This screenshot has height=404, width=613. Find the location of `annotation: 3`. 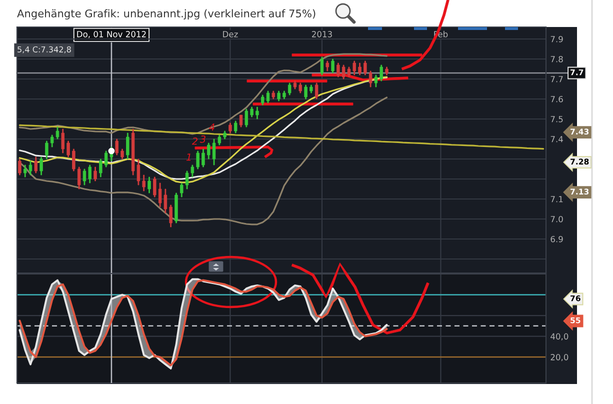

annotation: 3 is located at coordinates (203, 139).